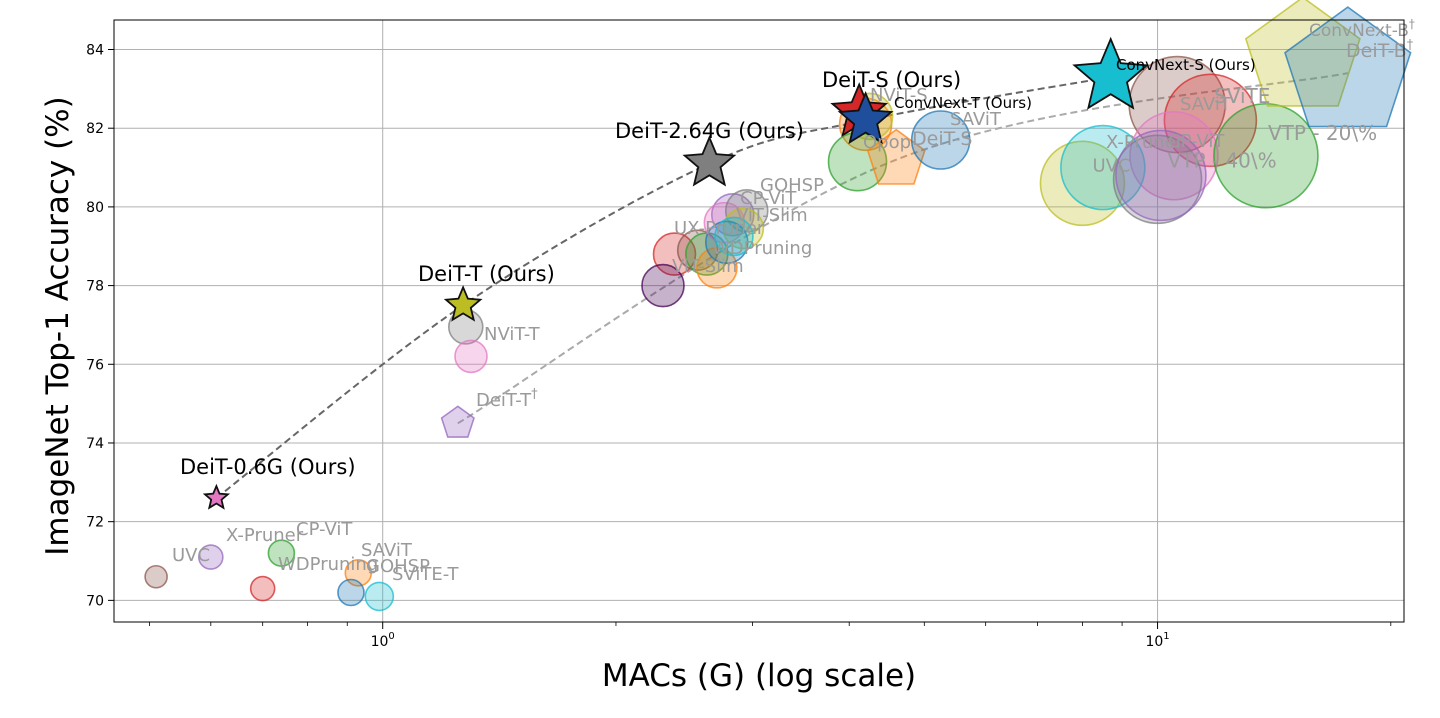 The image size is (1440, 718). What do you see at coordinates (95, 444) in the screenshot?
I see `y-tick-label: 74` at bounding box center [95, 444].